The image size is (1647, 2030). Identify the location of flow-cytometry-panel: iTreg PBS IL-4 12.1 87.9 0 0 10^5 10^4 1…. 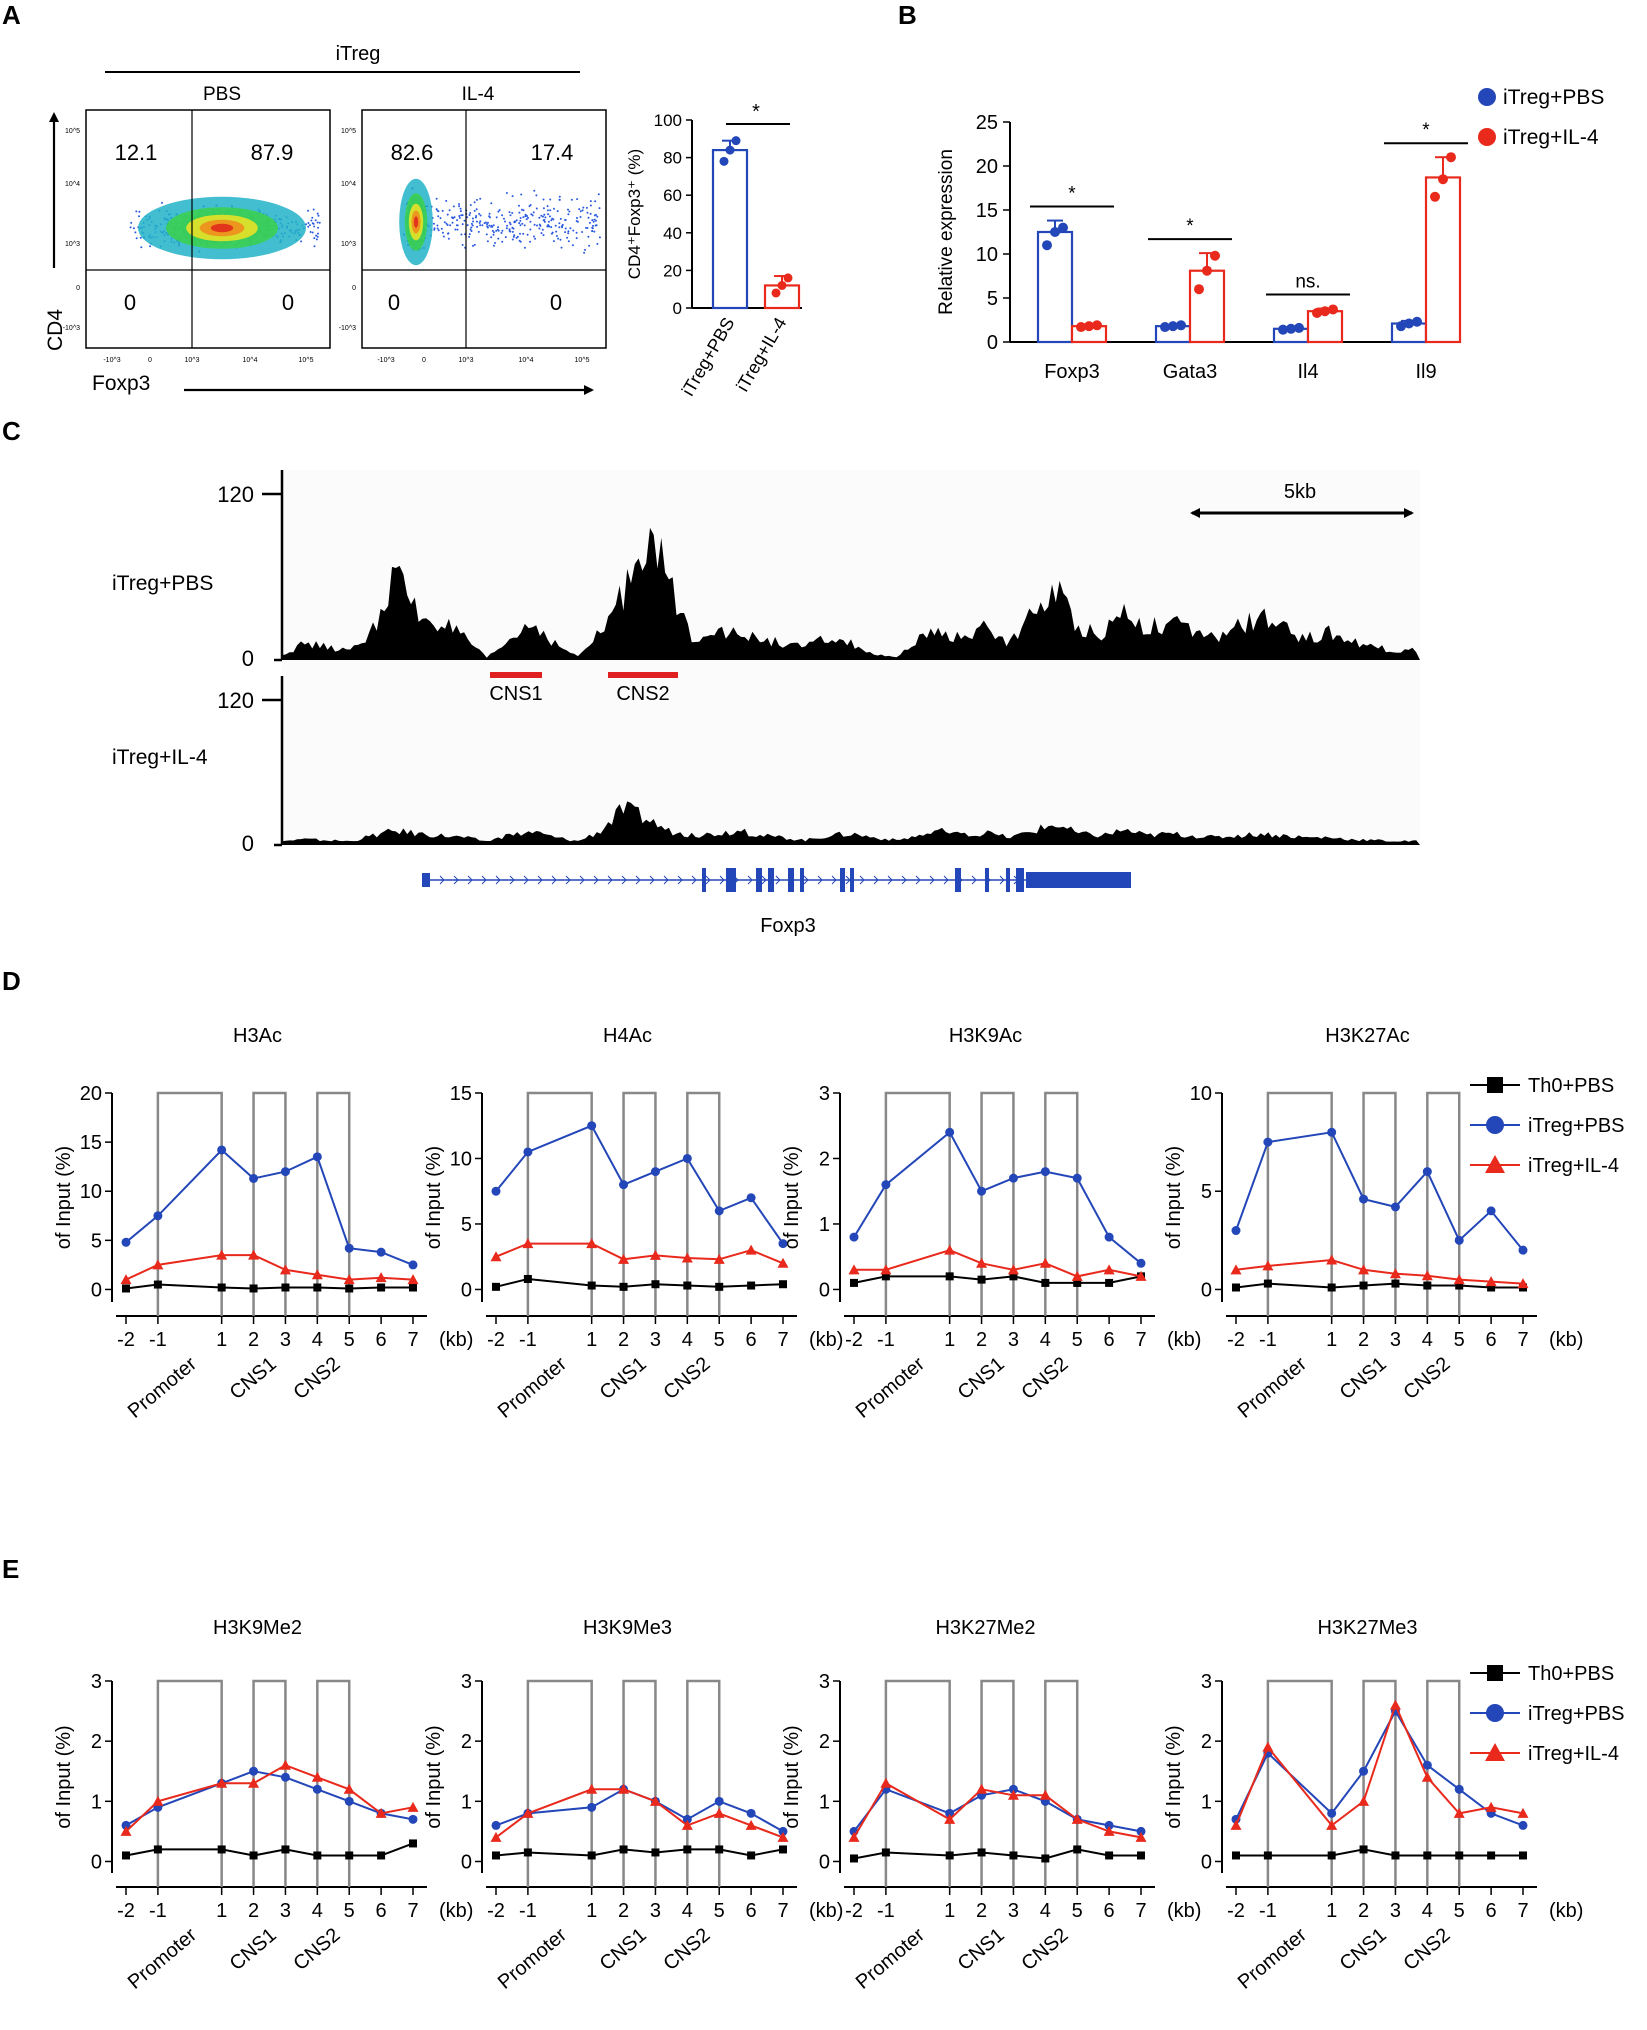
(325, 219).